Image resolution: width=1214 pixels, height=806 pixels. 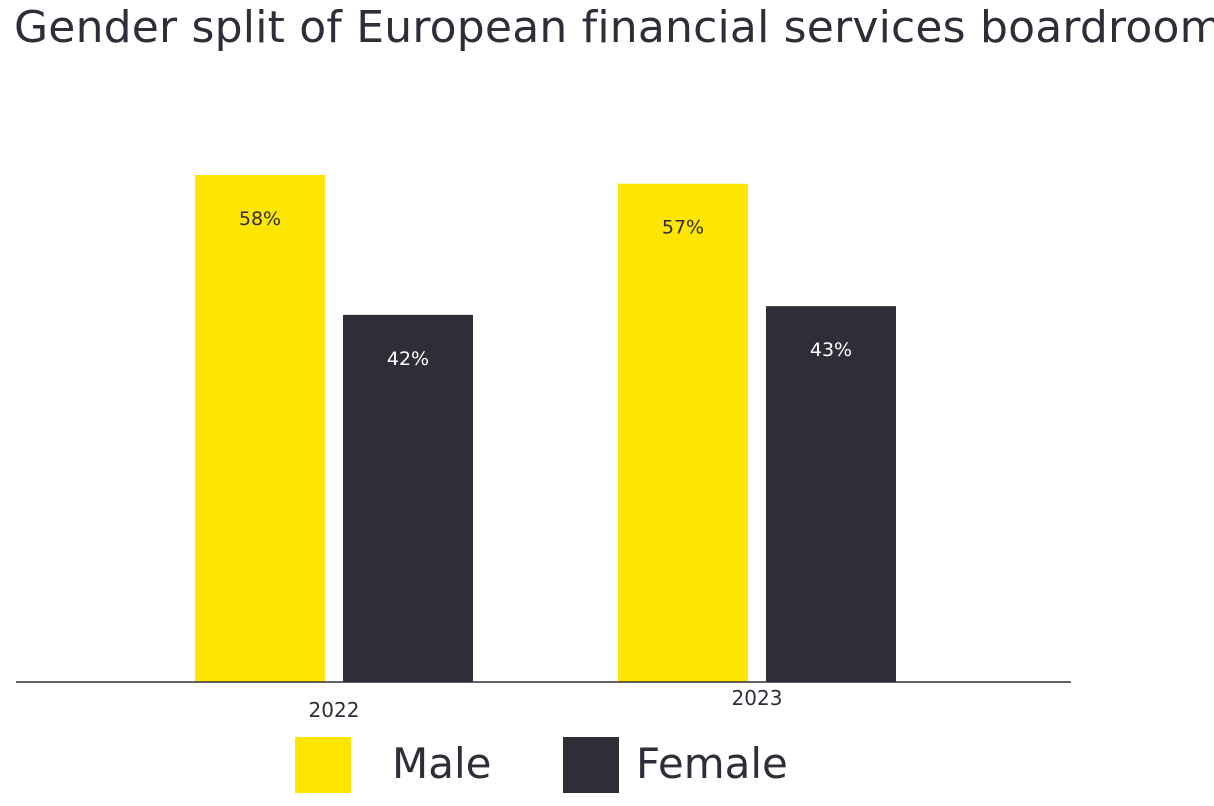 What do you see at coordinates (757, 698) in the screenshot?
I see `x-tick-label-2023: 2023` at bounding box center [757, 698].